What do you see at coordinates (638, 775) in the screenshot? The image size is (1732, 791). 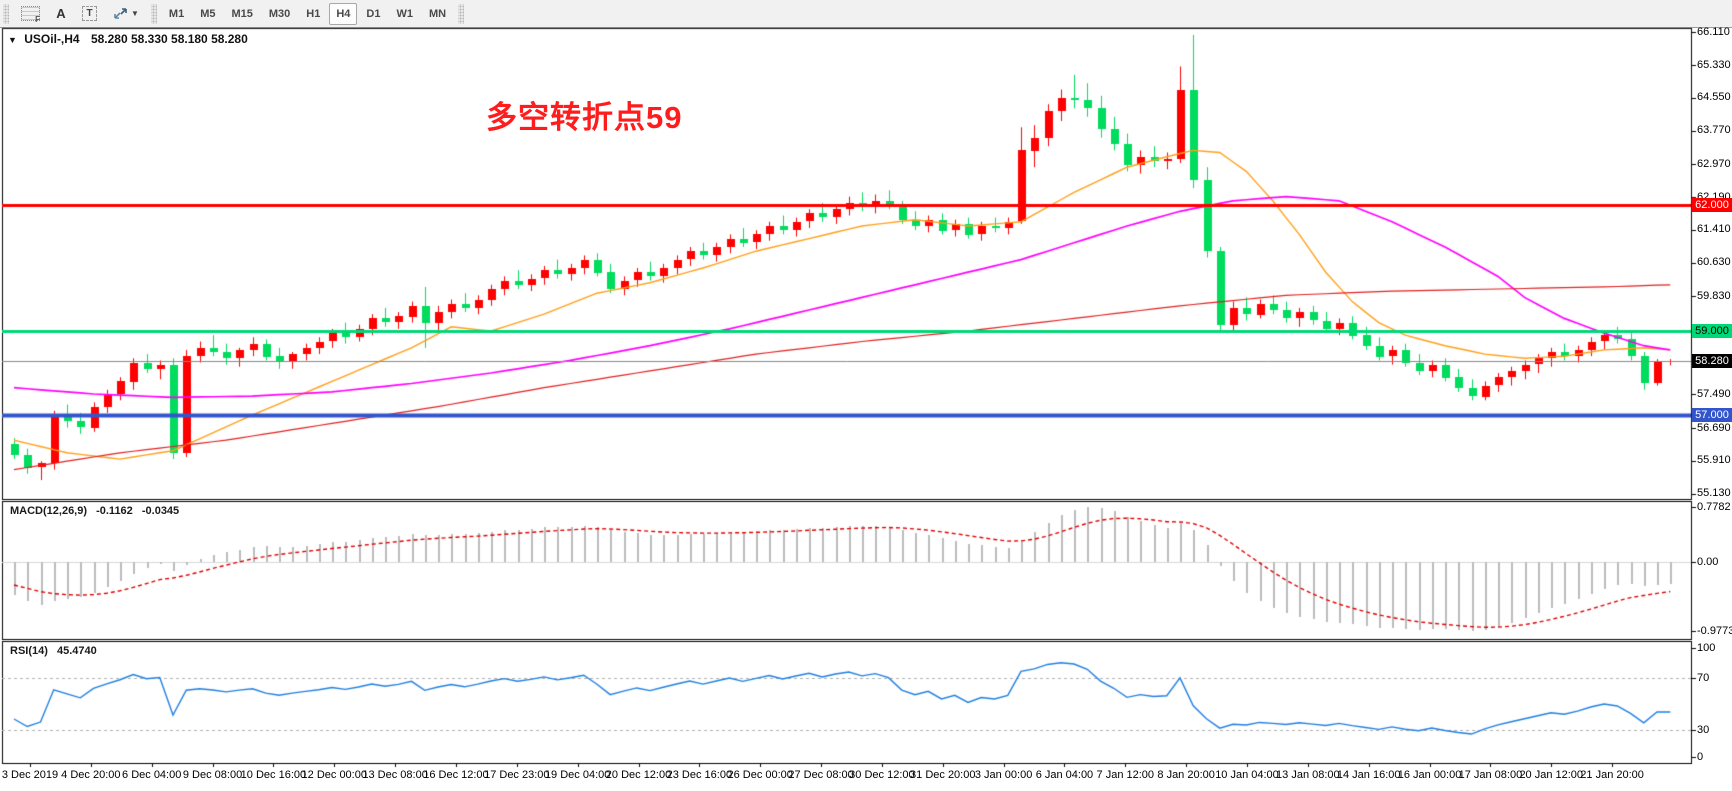 I see `time-axis-label: 20 Dec 12:00` at bounding box center [638, 775].